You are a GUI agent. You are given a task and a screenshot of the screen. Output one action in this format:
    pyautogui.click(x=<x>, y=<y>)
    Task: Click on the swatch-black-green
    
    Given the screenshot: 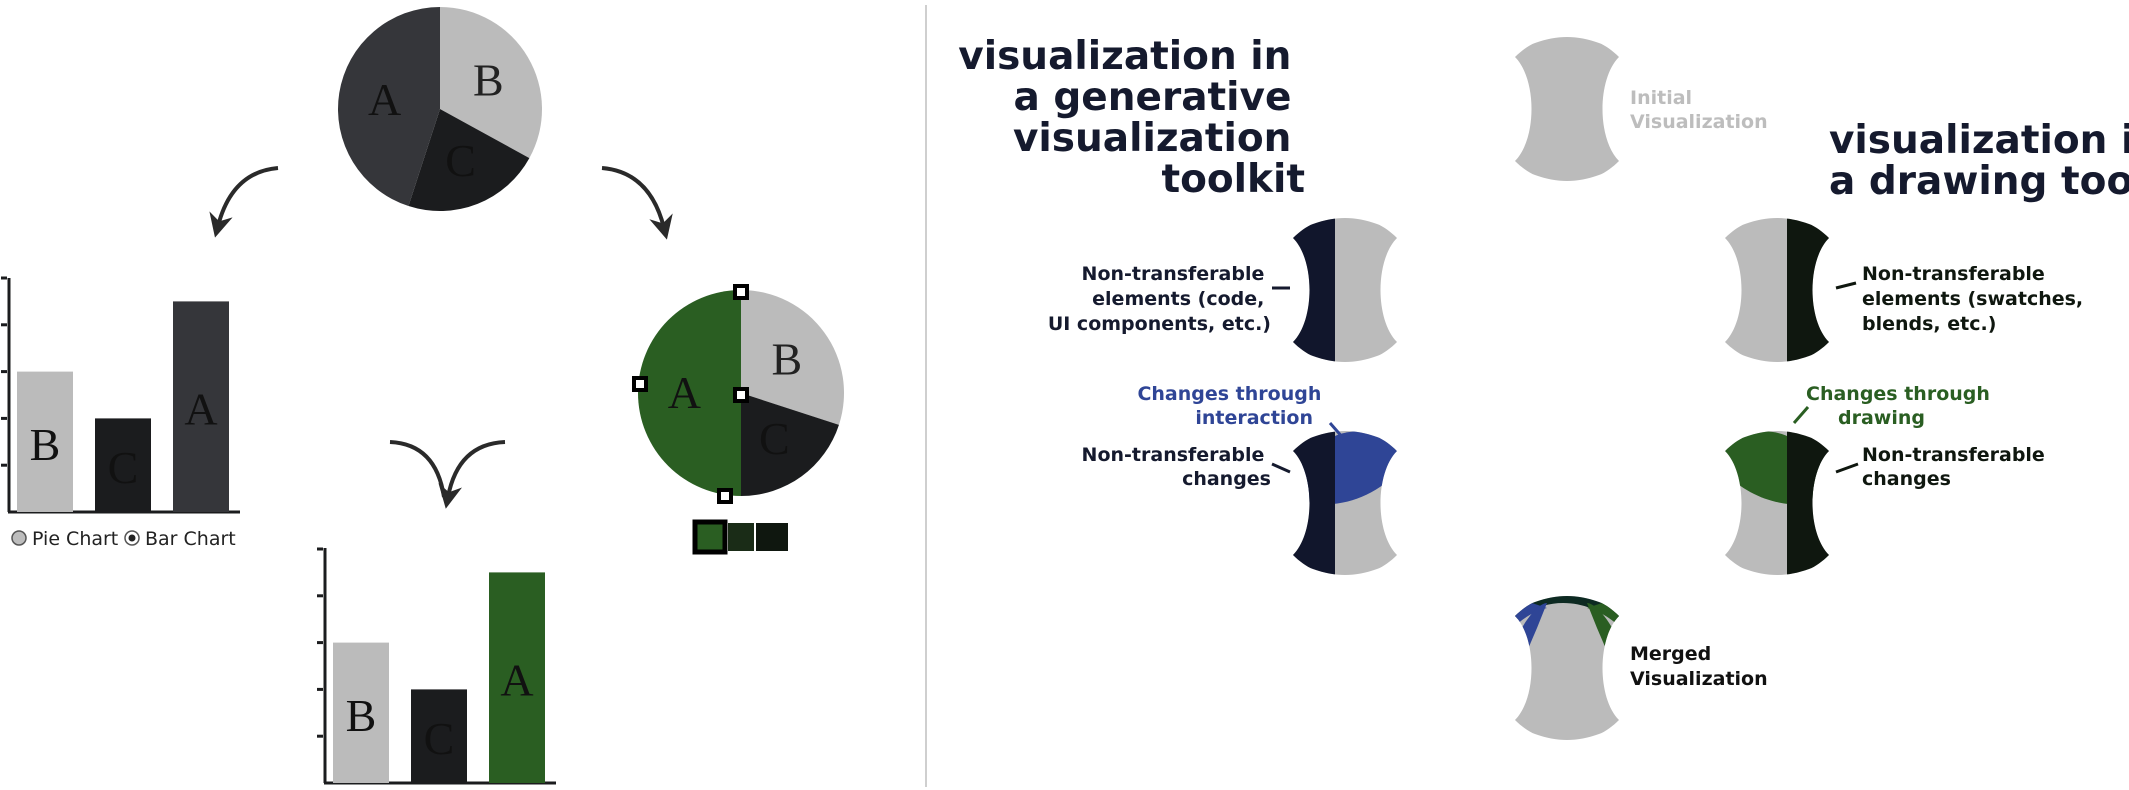 What is the action you would take?
    pyautogui.click(x=772, y=537)
    